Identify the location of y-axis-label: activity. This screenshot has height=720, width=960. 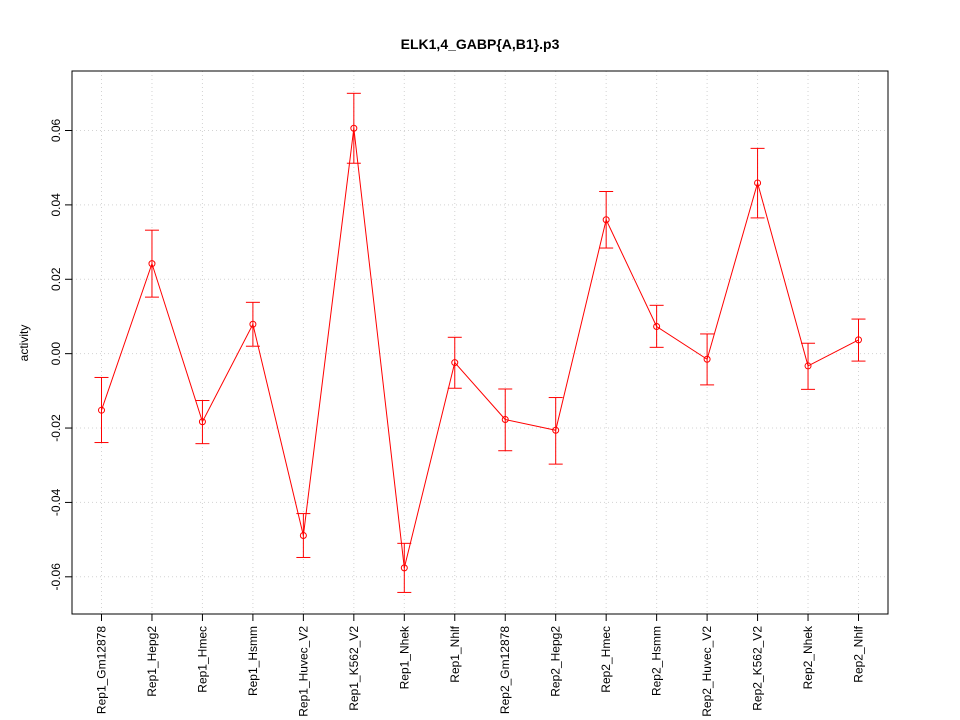
(24, 343).